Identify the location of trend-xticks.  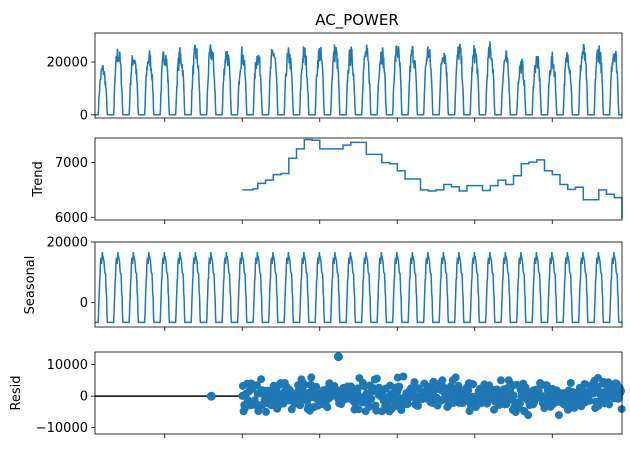
(358, 222).